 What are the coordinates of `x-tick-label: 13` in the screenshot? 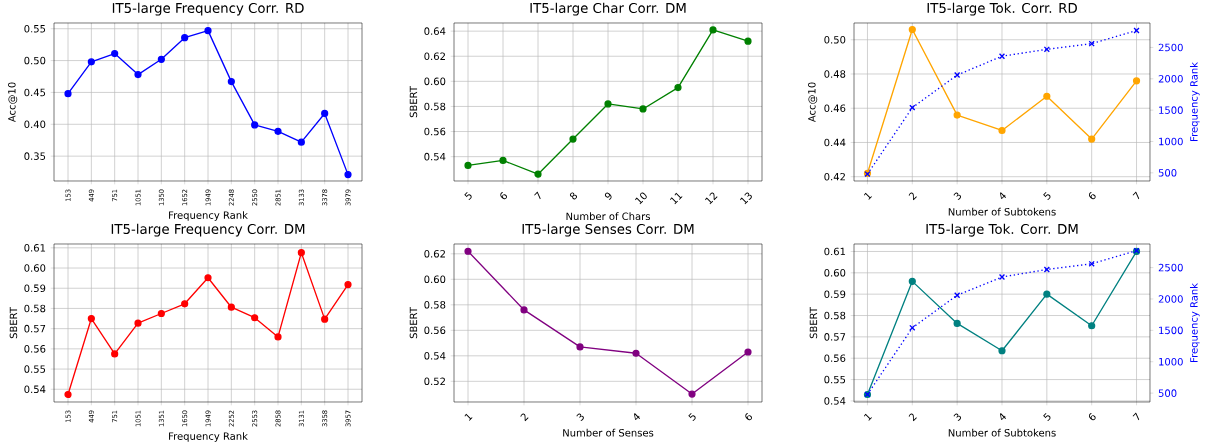 It's located at (746, 198).